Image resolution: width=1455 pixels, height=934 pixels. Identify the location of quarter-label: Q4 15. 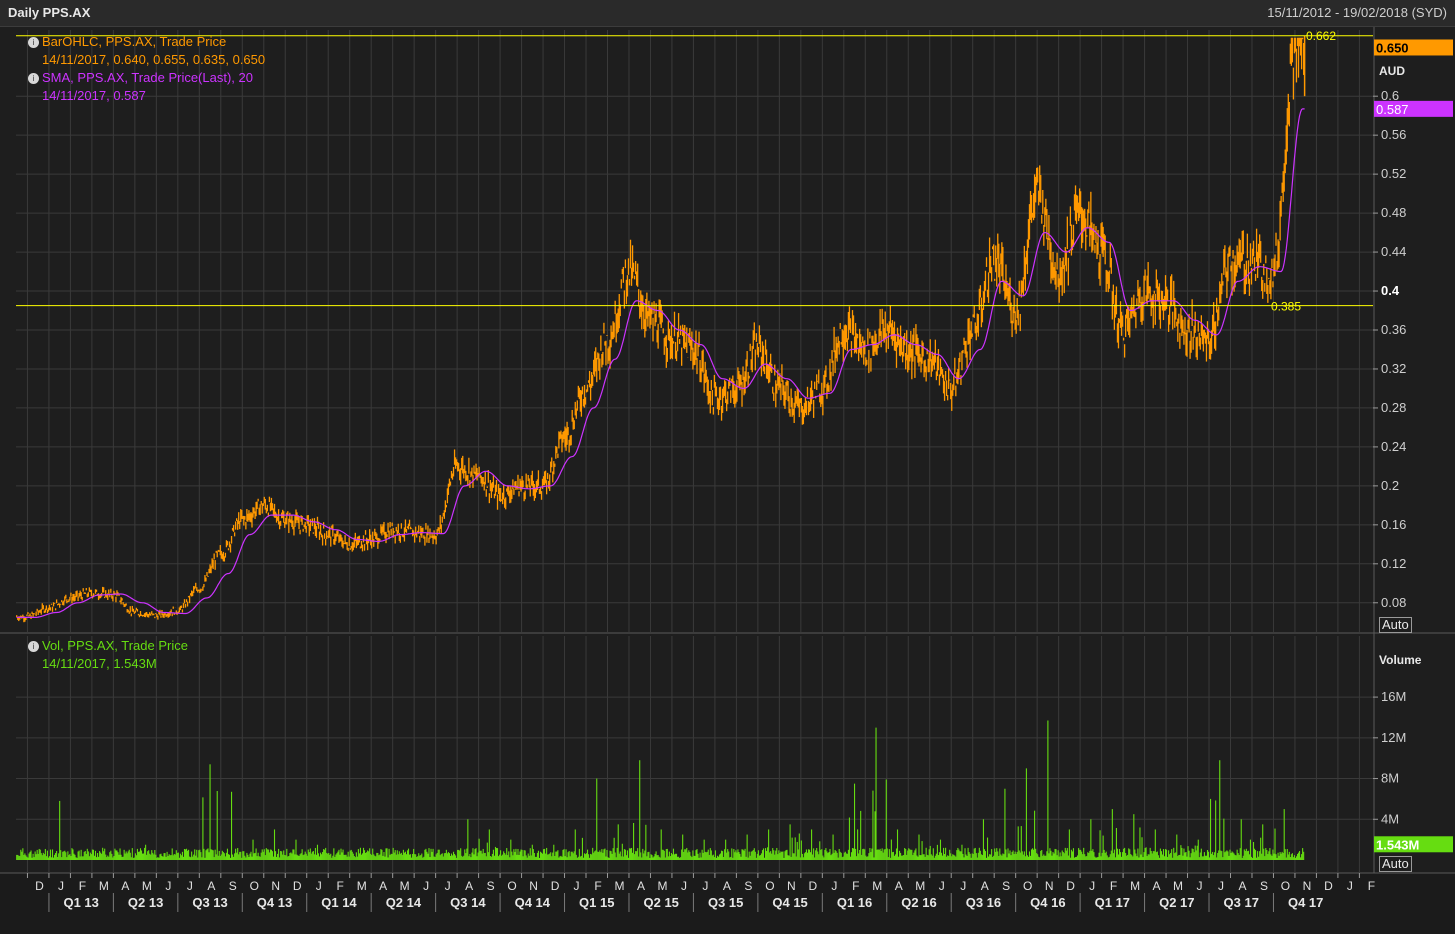
(789, 902).